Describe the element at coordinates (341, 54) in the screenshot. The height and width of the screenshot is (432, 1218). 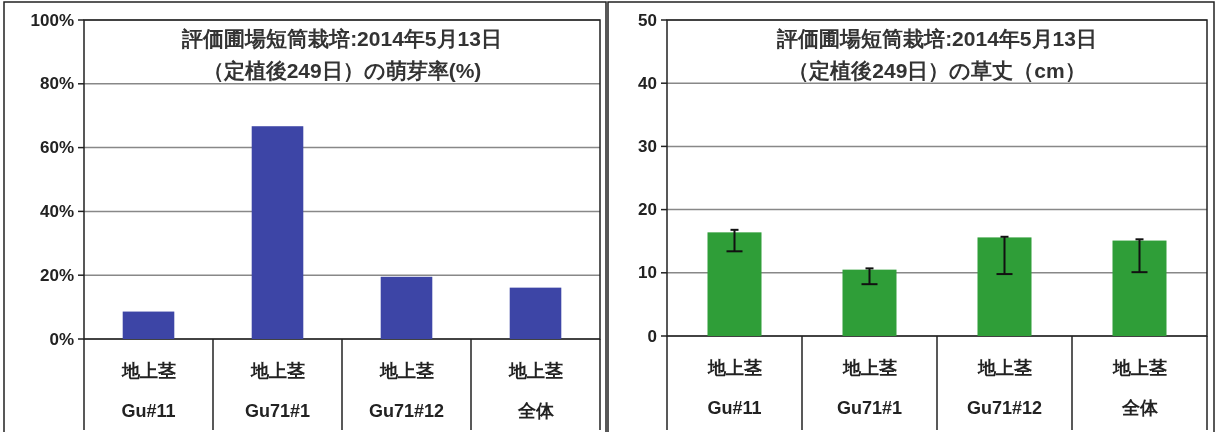
I see `text: 評価圃場短筒栽培:2014年5月13日（定植後249日）の萌芽率(%)` at that location.